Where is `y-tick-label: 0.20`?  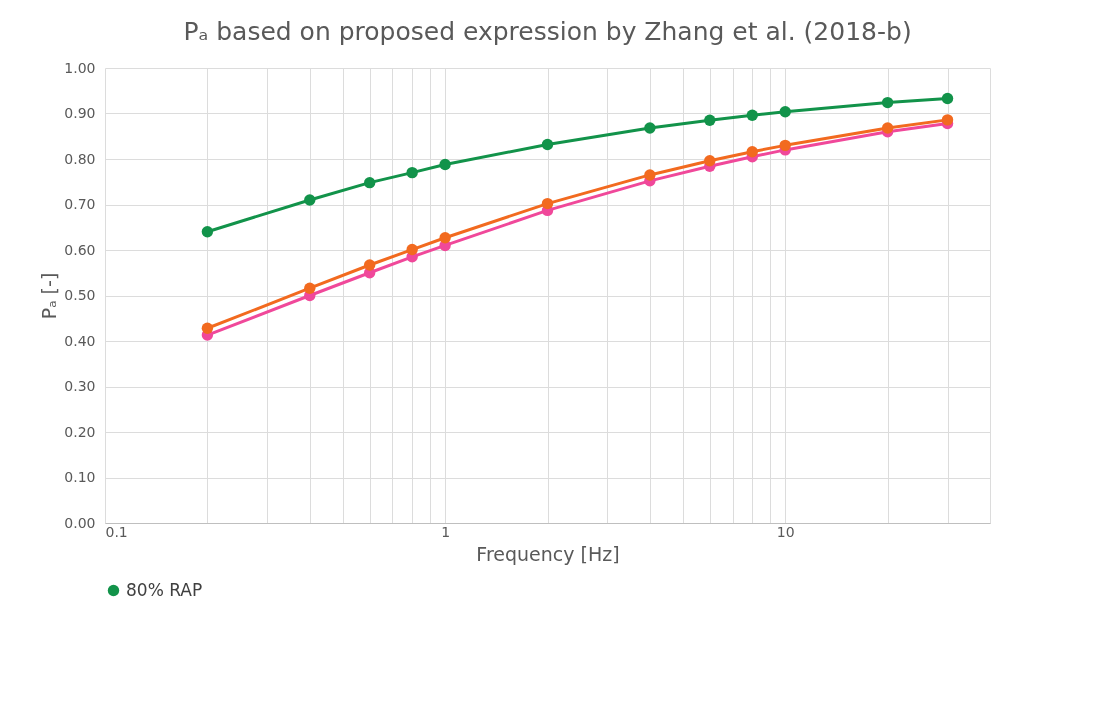 y-tick-label: 0.20 is located at coordinates (80, 431).